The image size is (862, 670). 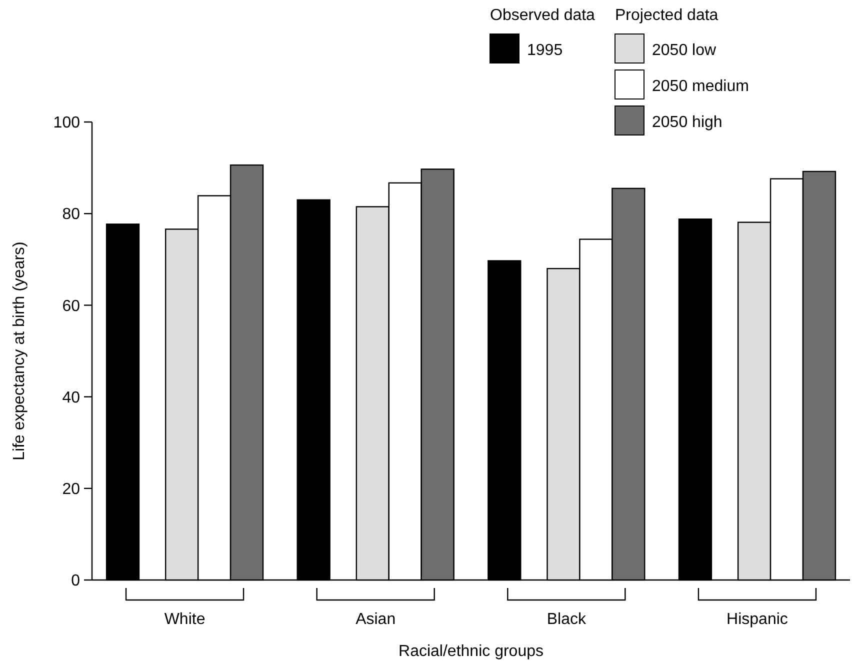 What do you see at coordinates (376, 619) in the screenshot?
I see `x-tick-label: Asian` at bounding box center [376, 619].